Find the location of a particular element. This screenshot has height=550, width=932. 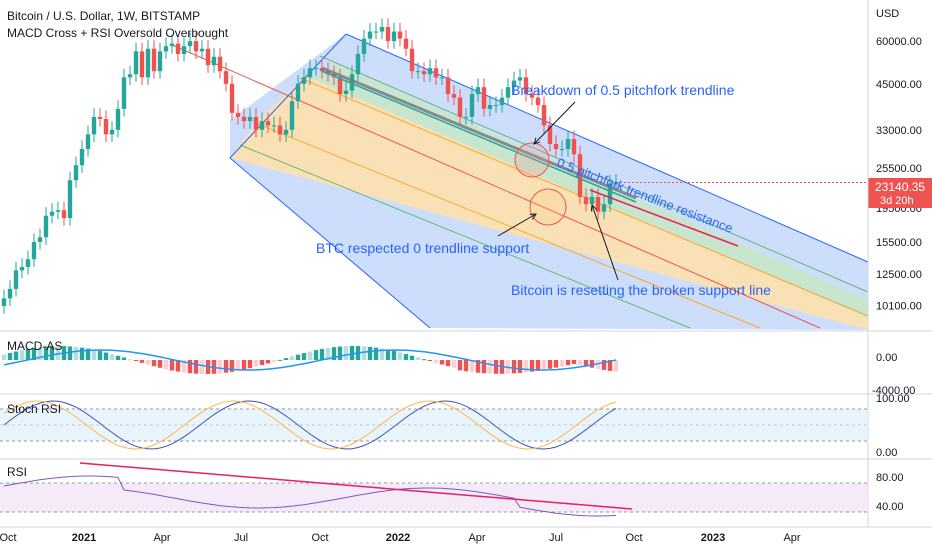

resetting-arrow is located at coordinates (605, 243).